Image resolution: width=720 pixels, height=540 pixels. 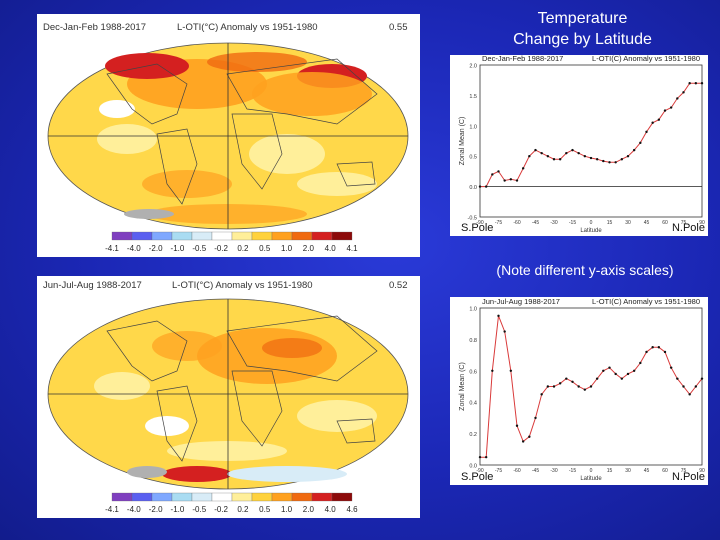 What do you see at coordinates (684, 471) in the screenshot?
I see `x-tick-label: 75` at bounding box center [684, 471].